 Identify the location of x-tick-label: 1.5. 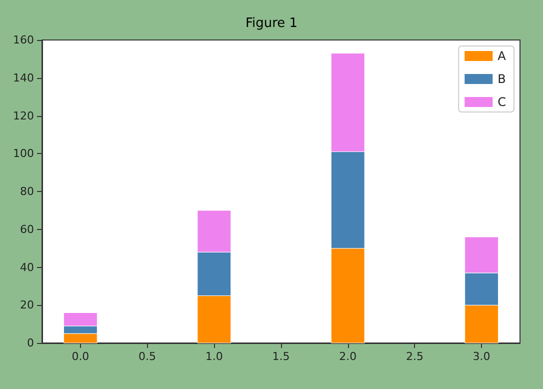
(281, 356).